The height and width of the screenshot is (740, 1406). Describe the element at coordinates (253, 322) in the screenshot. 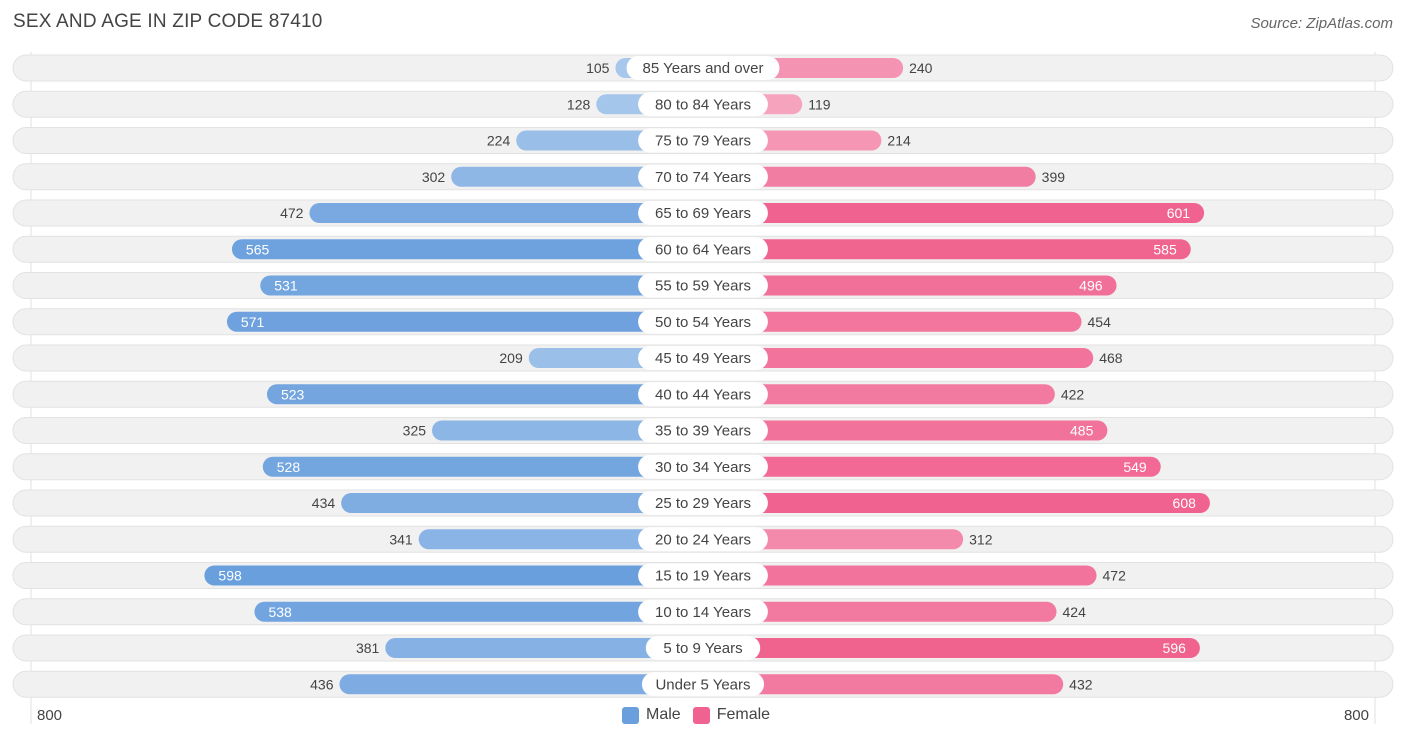

I see `male-value-label: 571` at that location.